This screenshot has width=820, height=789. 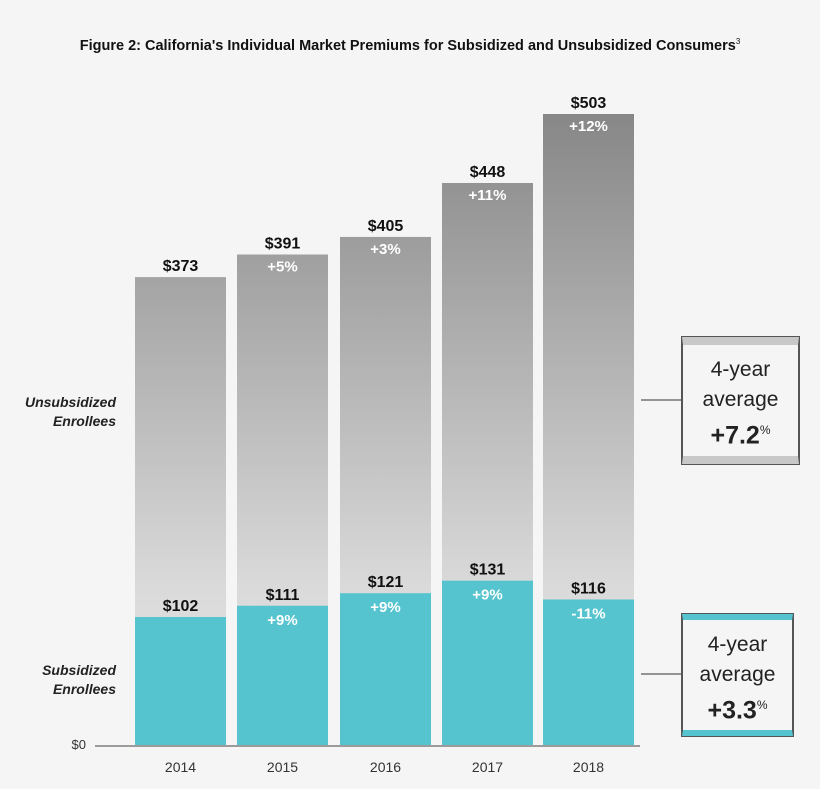 What do you see at coordinates (283, 244) in the screenshot?
I see `unsubsidized-value-label: $391` at bounding box center [283, 244].